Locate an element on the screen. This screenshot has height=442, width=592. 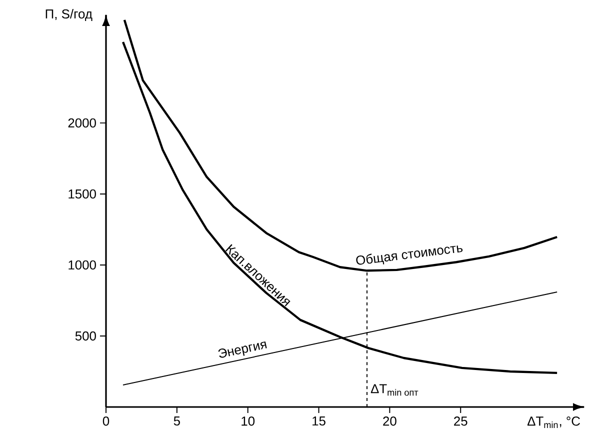
x-tick-label: 10 is located at coordinates (248, 421).